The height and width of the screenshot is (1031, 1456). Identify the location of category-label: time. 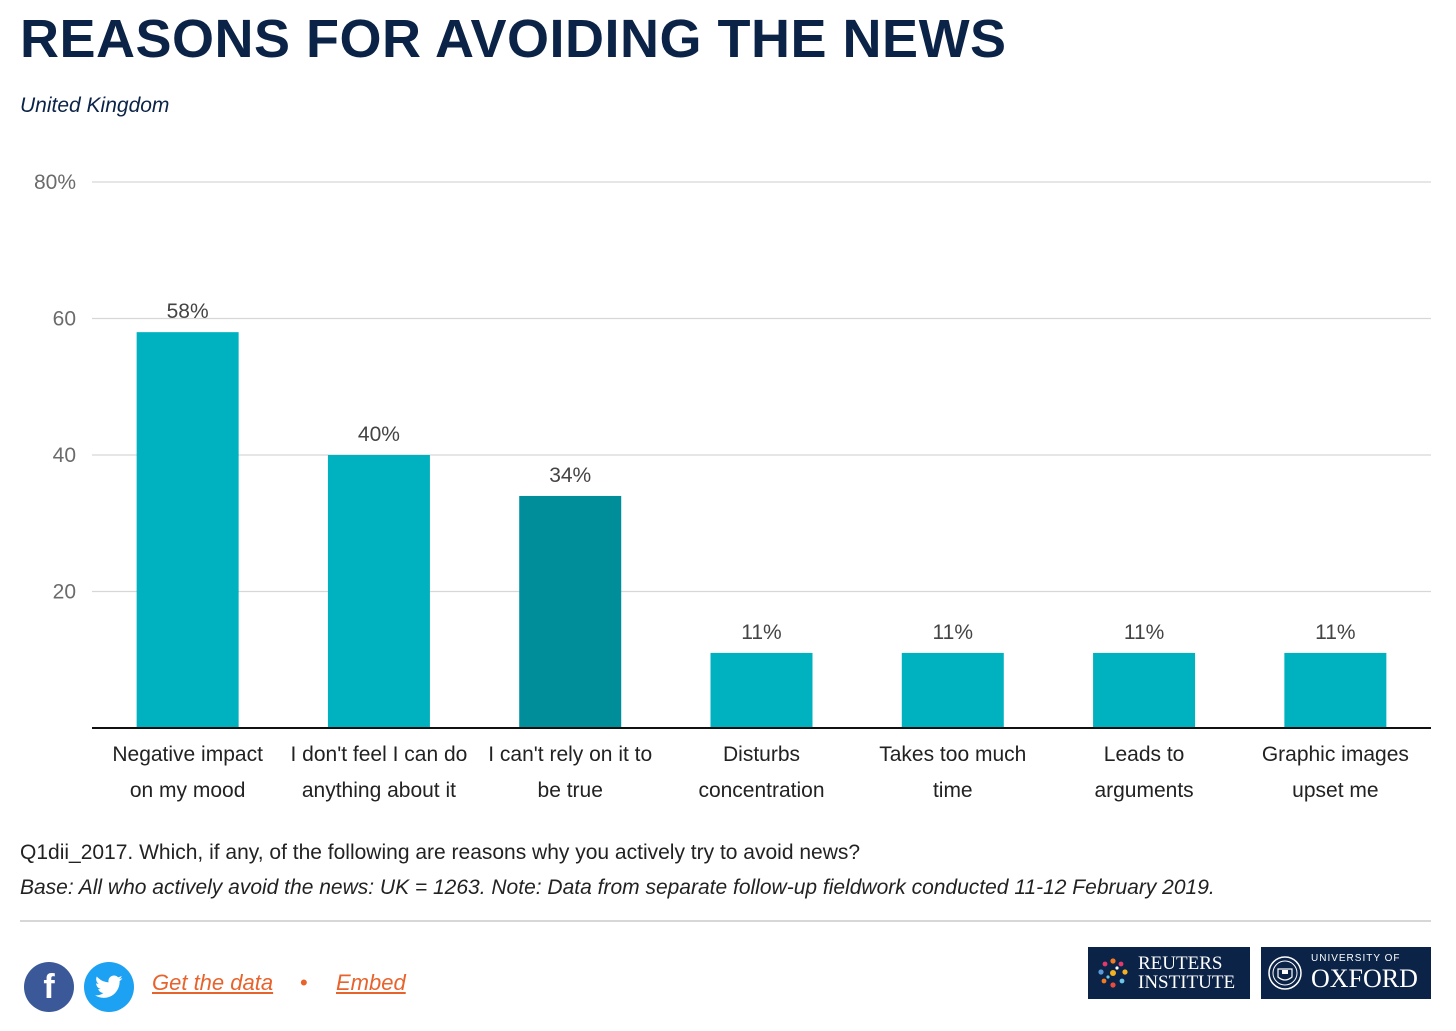
(953, 790).